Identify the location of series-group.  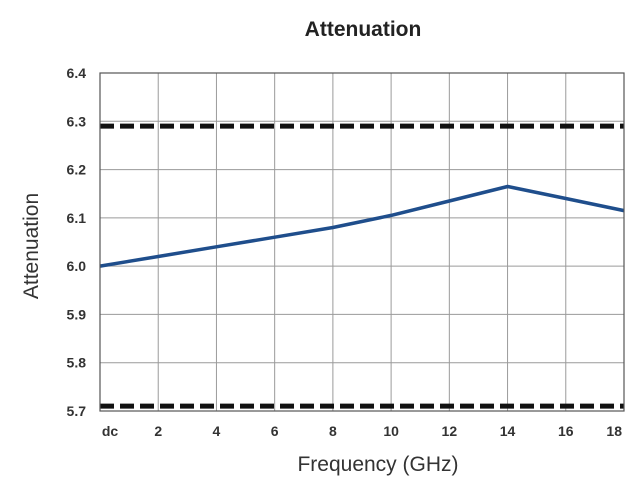
(362, 226).